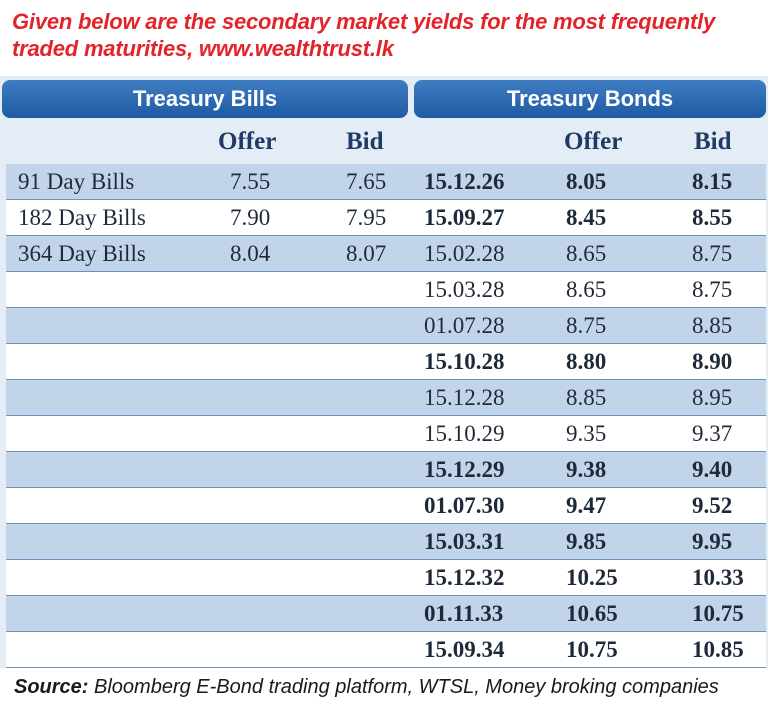 Image resolution: width=770 pixels, height=715 pixels. What do you see at coordinates (712, 541) in the screenshot?
I see `bond-bid: 9.95` at bounding box center [712, 541].